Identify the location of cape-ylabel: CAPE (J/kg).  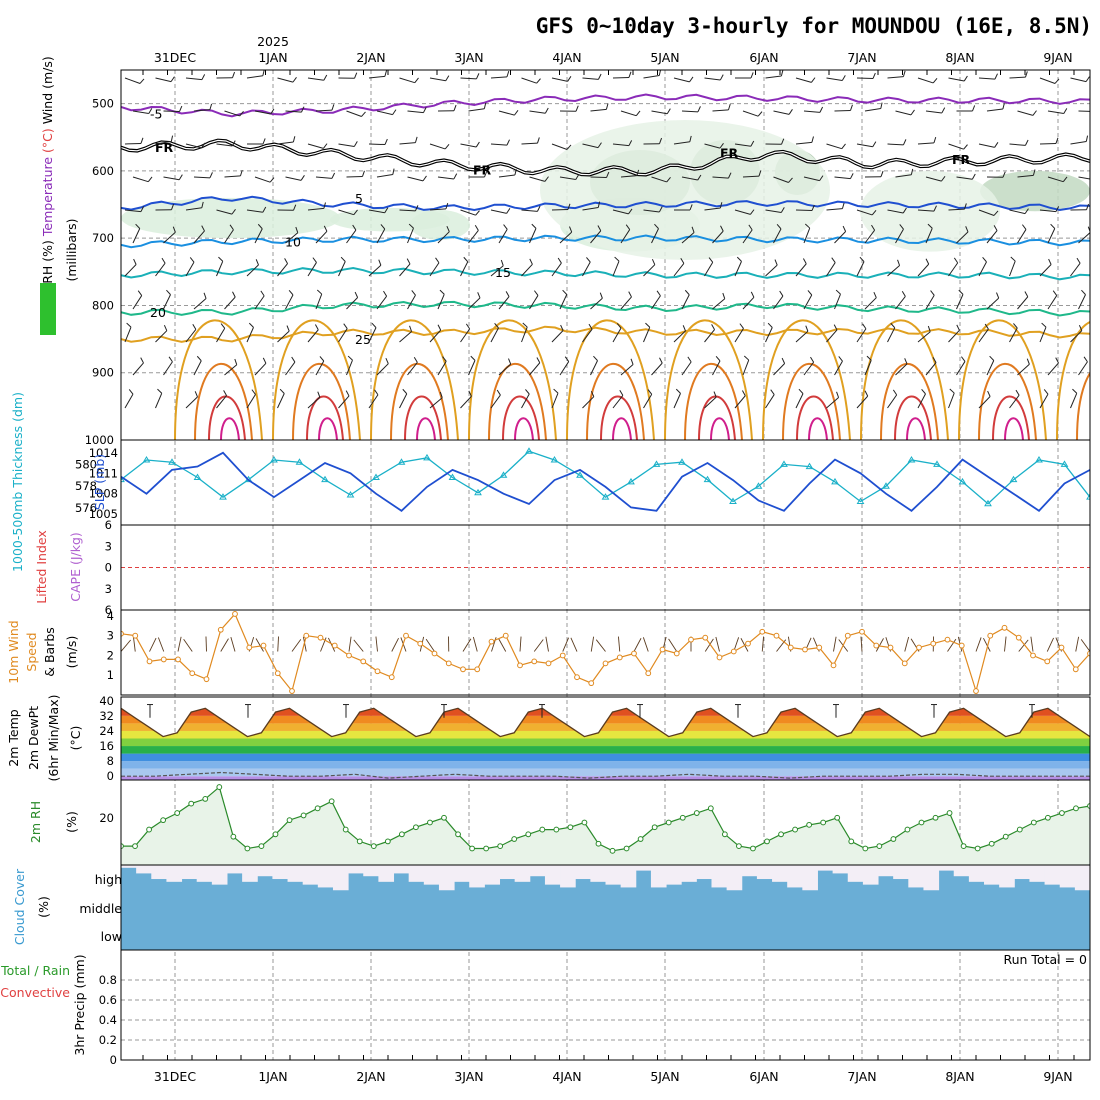
(75, 567).